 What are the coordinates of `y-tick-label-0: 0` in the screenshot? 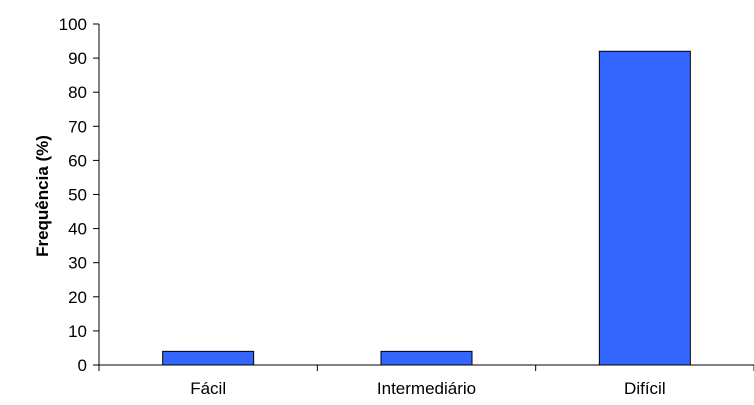 It's located at (82, 365).